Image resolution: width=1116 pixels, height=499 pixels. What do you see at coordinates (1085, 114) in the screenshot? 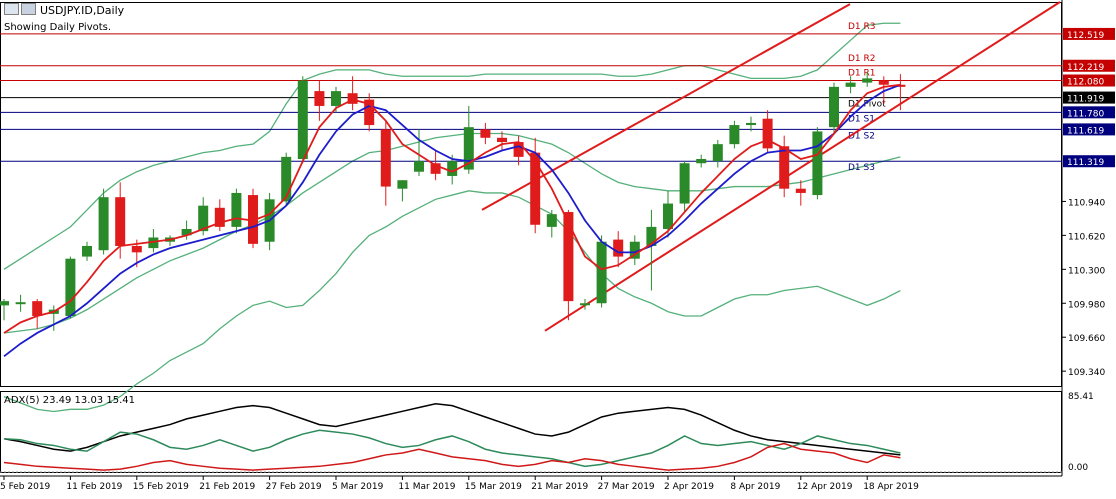
I see `pivot-price-label: 111.780` at bounding box center [1085, 114].